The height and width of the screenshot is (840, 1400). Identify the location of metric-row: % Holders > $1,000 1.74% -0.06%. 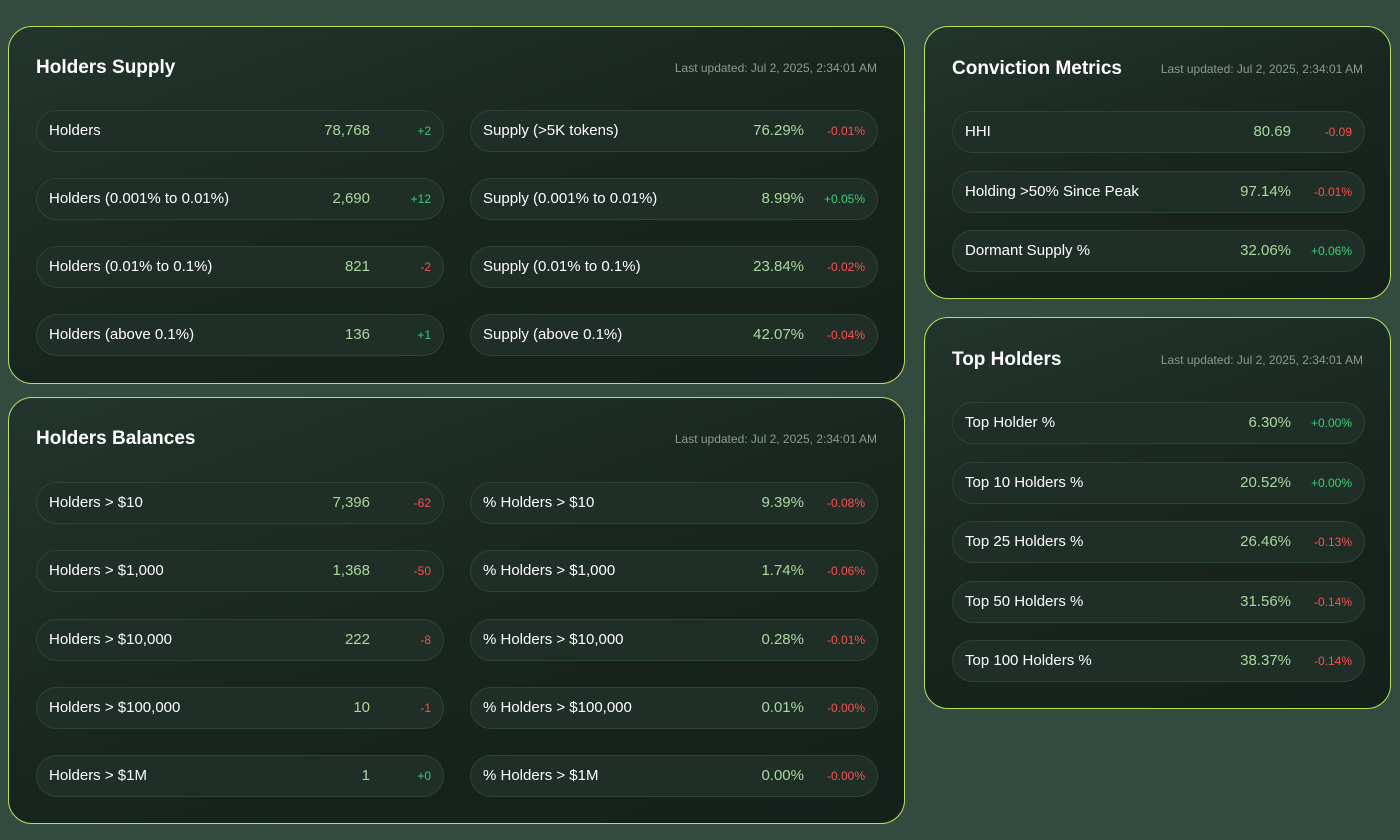
(674, 571).